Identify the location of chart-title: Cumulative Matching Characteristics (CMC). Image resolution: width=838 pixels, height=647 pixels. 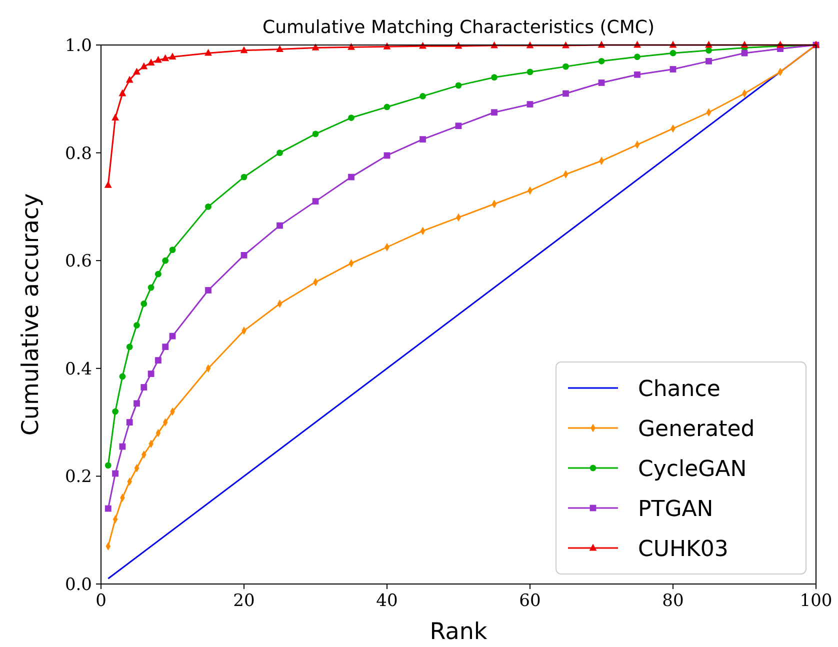
(458, 27).